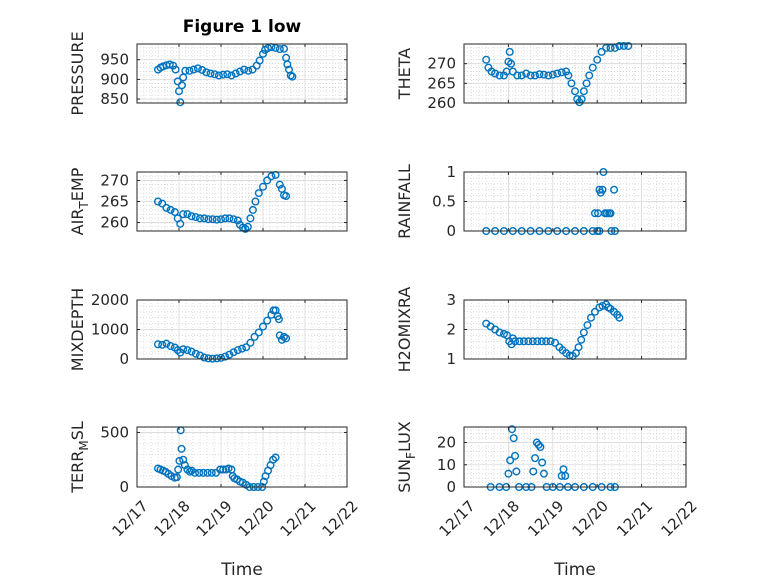 This screenshot has height=583, width=778. Describe the element at coordinates (451, 359) in the screenshot. I see `y-tick-label: 1` at that location.